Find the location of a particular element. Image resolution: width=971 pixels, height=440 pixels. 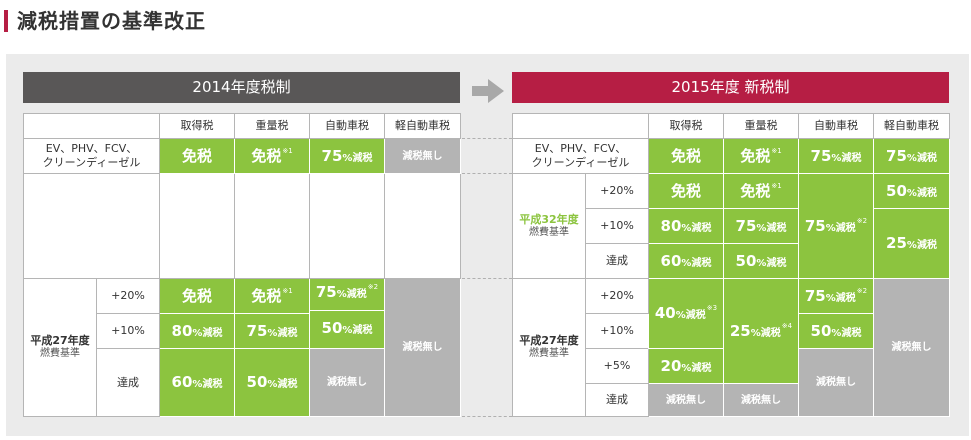

table-row: 達成 60%減税 50%減税 is located at coordinates (731, 261).